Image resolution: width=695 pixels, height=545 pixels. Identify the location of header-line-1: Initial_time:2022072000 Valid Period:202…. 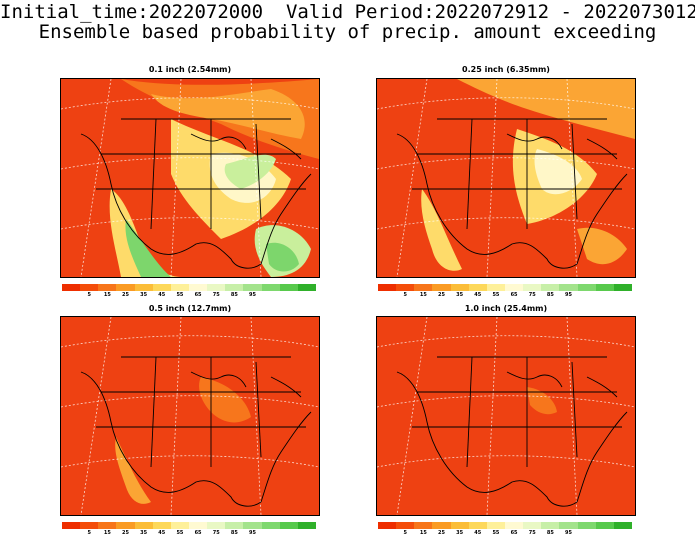
(347, 12).